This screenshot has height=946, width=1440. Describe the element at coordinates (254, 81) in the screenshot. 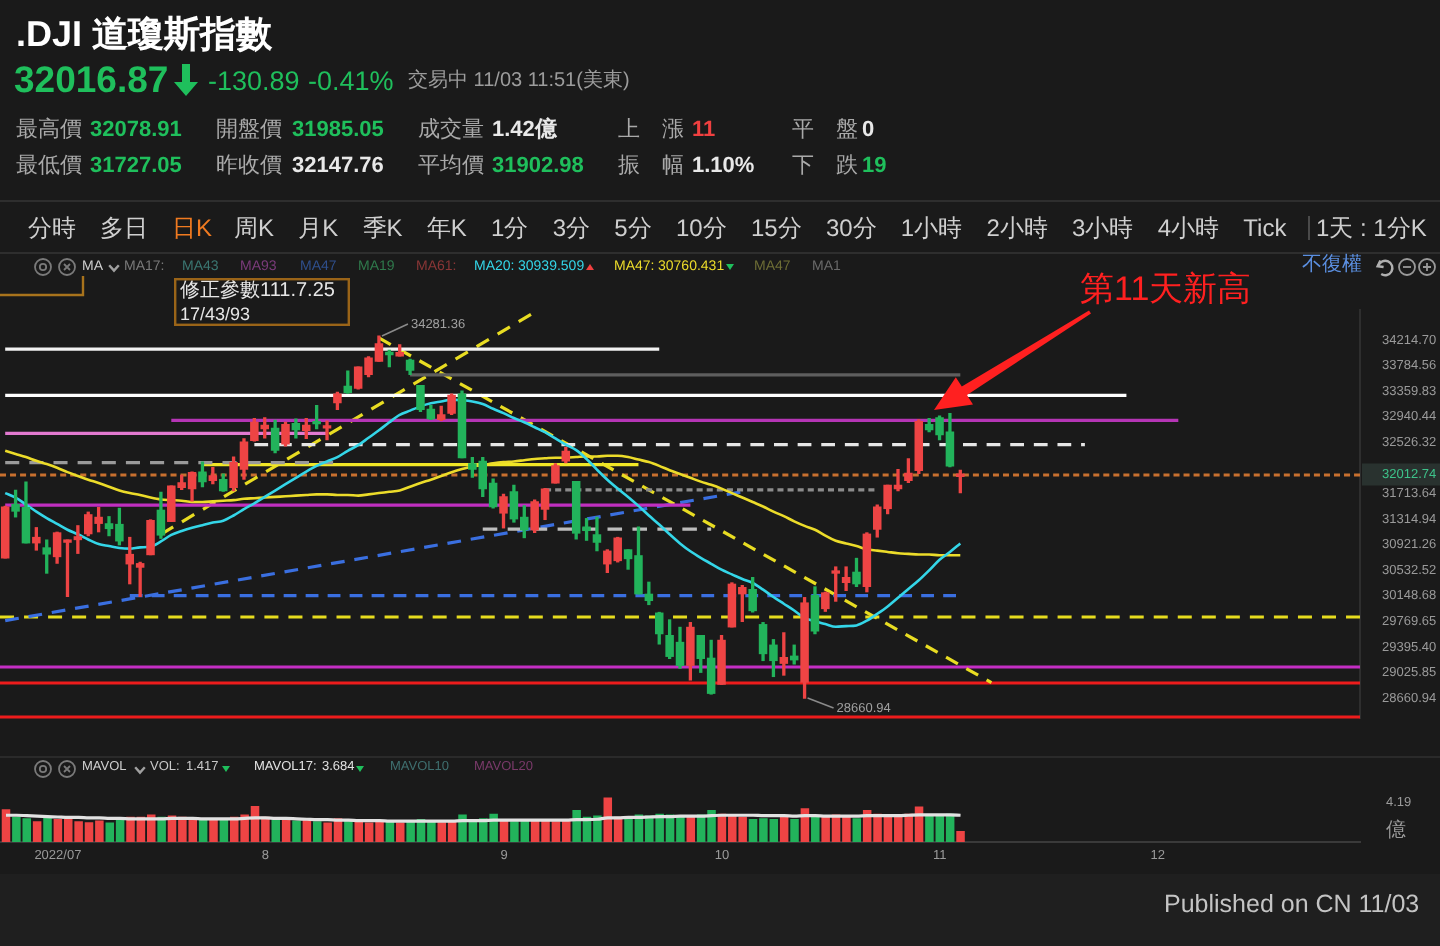

I see `text: -130.89` at that location.